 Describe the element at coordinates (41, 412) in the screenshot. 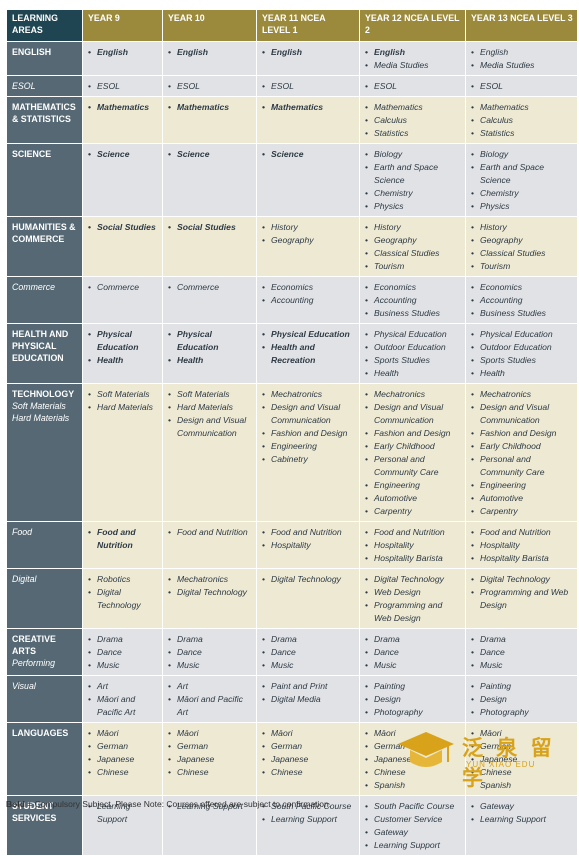

I see `learning-area-subtitle: Soft Materials Hard Materials` at that location.